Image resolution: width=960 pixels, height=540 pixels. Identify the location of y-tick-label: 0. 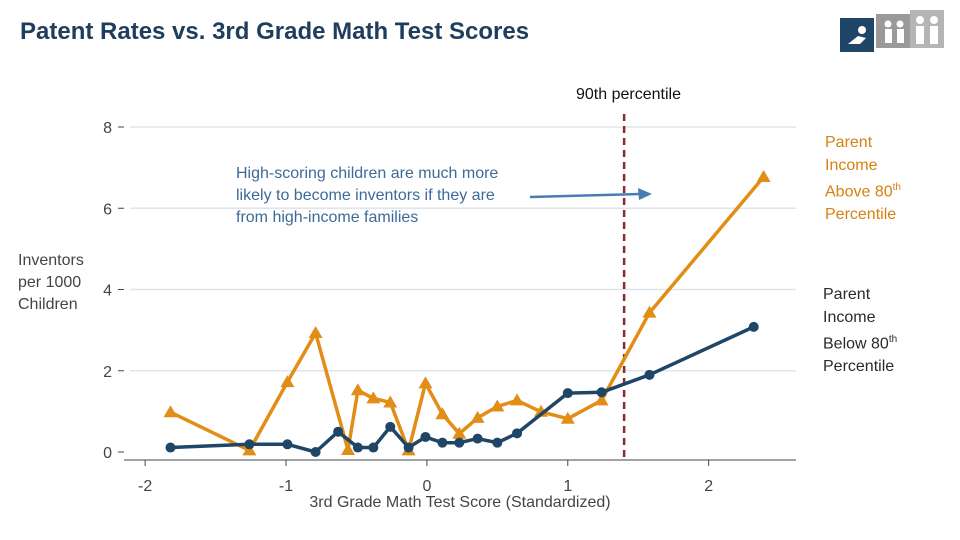
(107, 453).